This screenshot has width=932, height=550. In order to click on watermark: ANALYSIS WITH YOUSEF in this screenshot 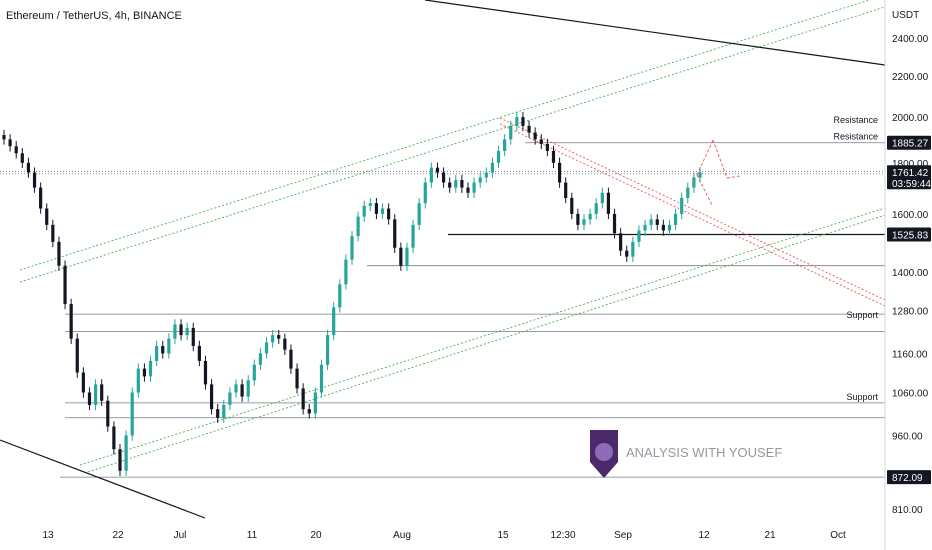, I will do `click(686, 454)`.